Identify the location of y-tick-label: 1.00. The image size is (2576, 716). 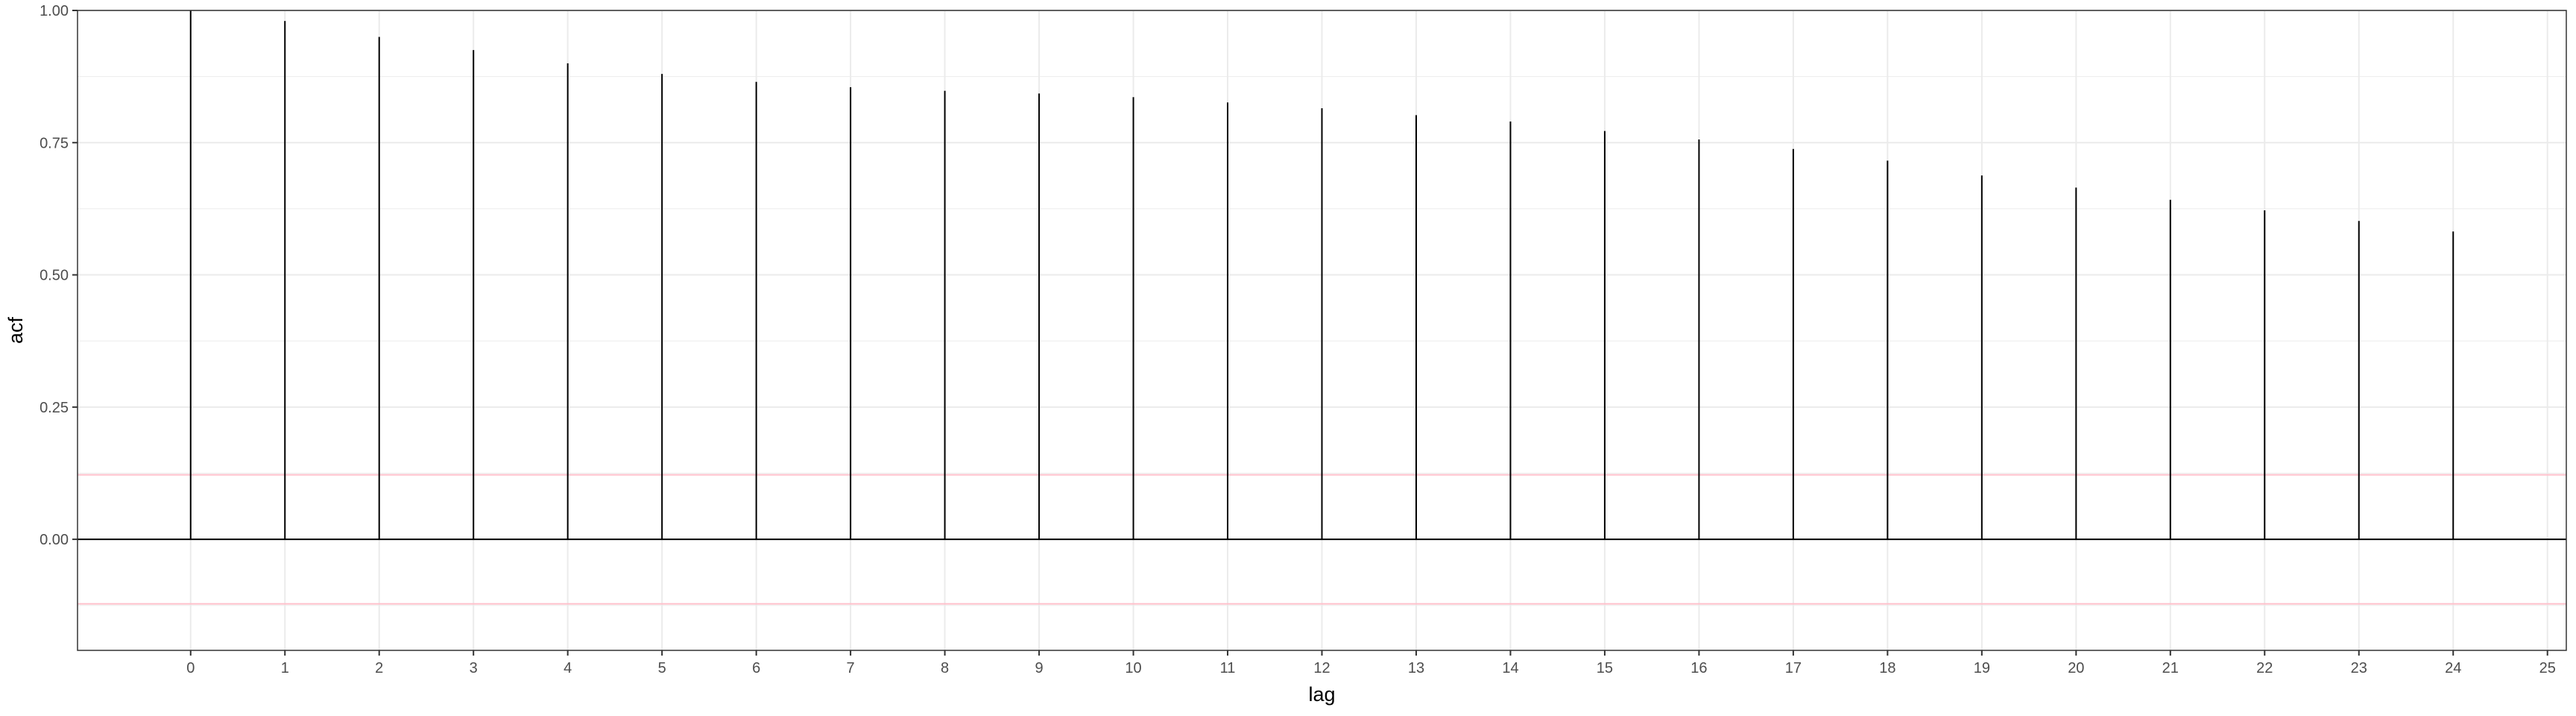
(54, 11).